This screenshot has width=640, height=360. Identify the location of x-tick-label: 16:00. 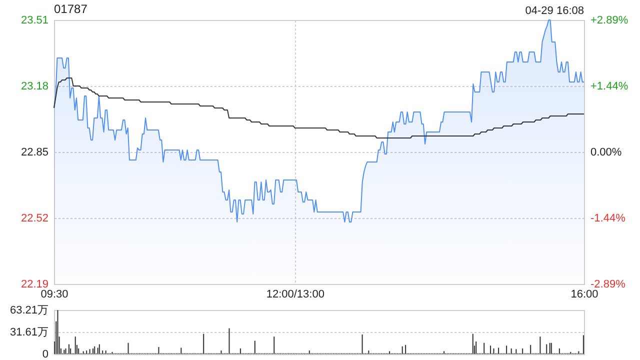
(584, 294).